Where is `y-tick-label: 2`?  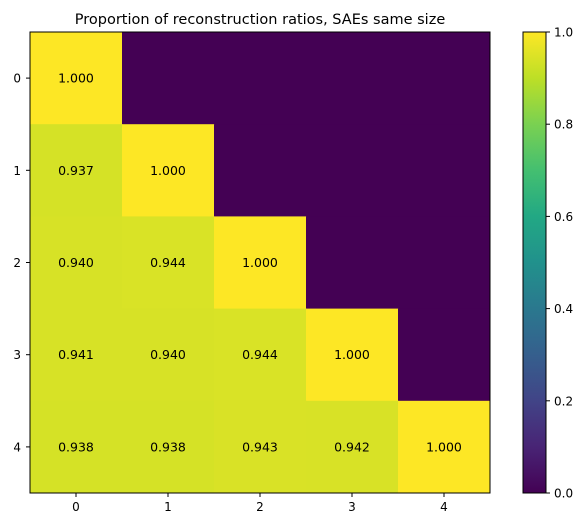 y-tick-label: 2 is located at coordinates (17, 263).